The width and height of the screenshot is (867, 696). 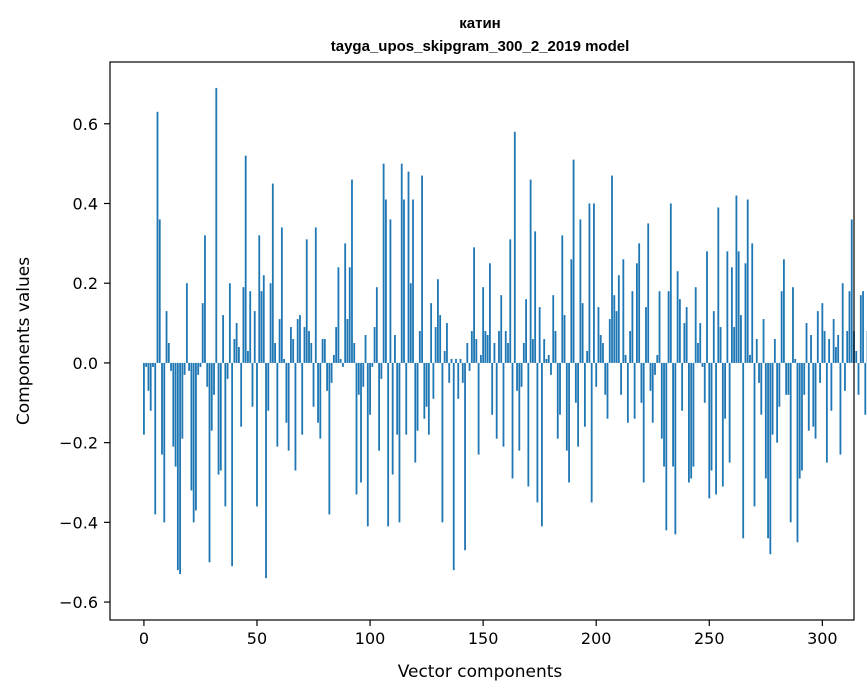 What do you see at coordinates (709, 638) in the screenshot?
I see `x-tick-label: 250` at bounding box center [709, 638].